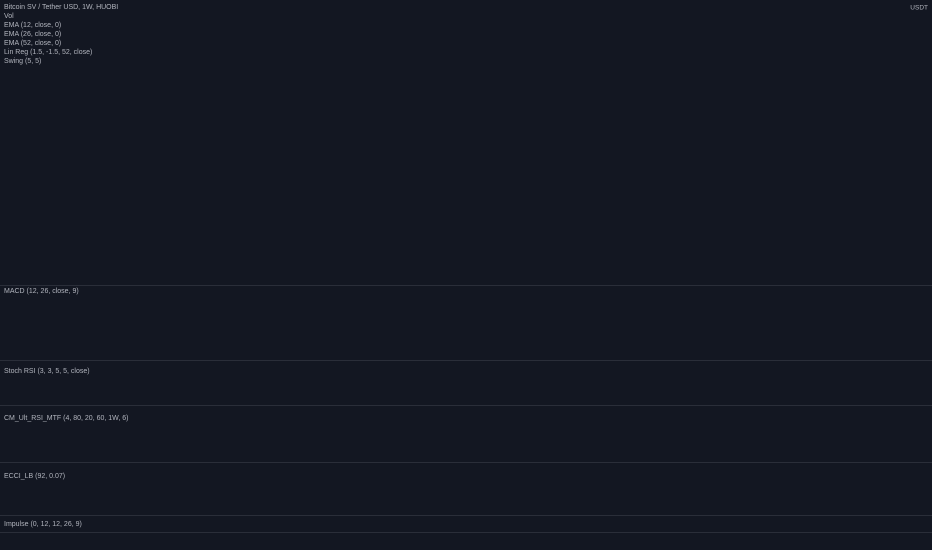  Describe the element at coordinates (34, 476) in the screenshot. I see `pane-title: ECCI_LB (92, 0.07)` at that location.